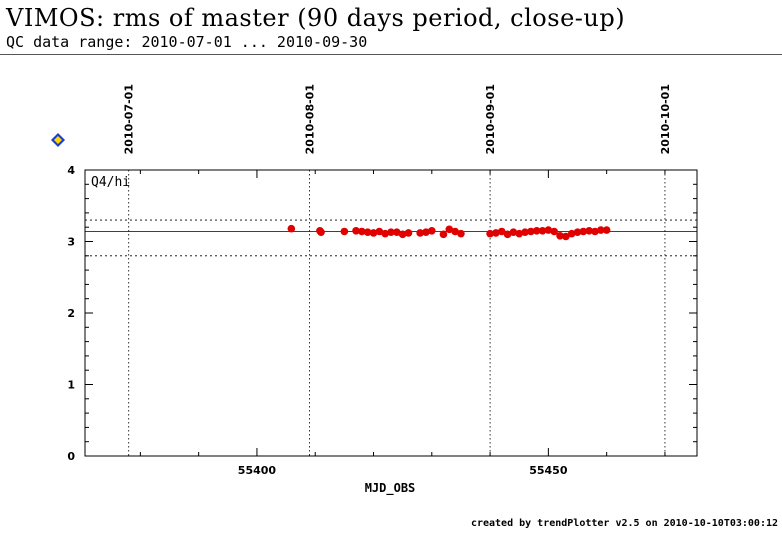 Image resolution: width=782 pixels, height=542 pixels. Describe the element at coordinates (490, 119) in the screenshot. I see `date-marker-label: 2010-09-01` at that location.